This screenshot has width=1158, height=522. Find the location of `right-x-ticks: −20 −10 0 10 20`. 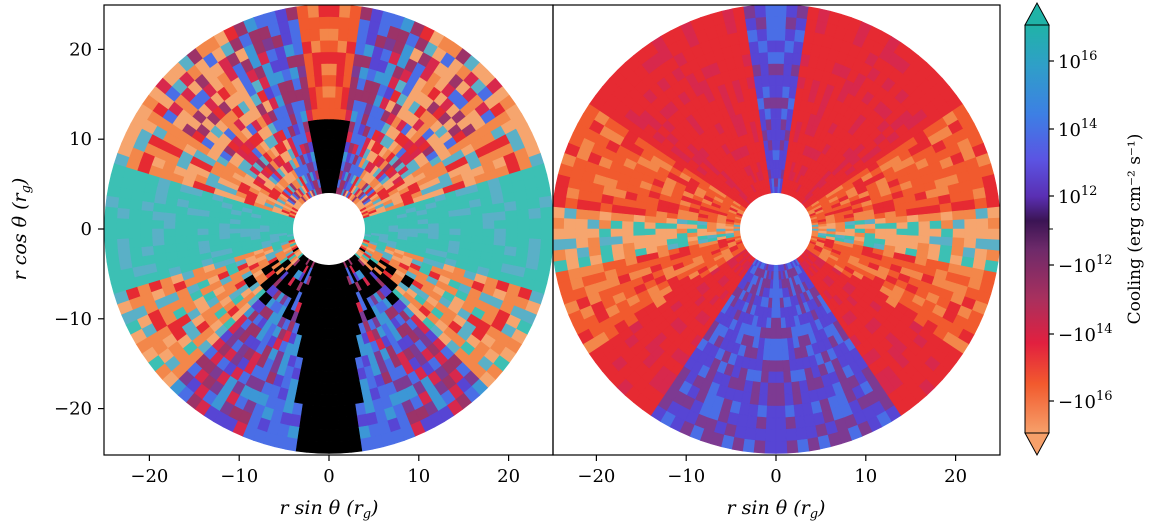

right-x-ticks: −20 −10 0 10 20 is located at coordinates (772, 471).